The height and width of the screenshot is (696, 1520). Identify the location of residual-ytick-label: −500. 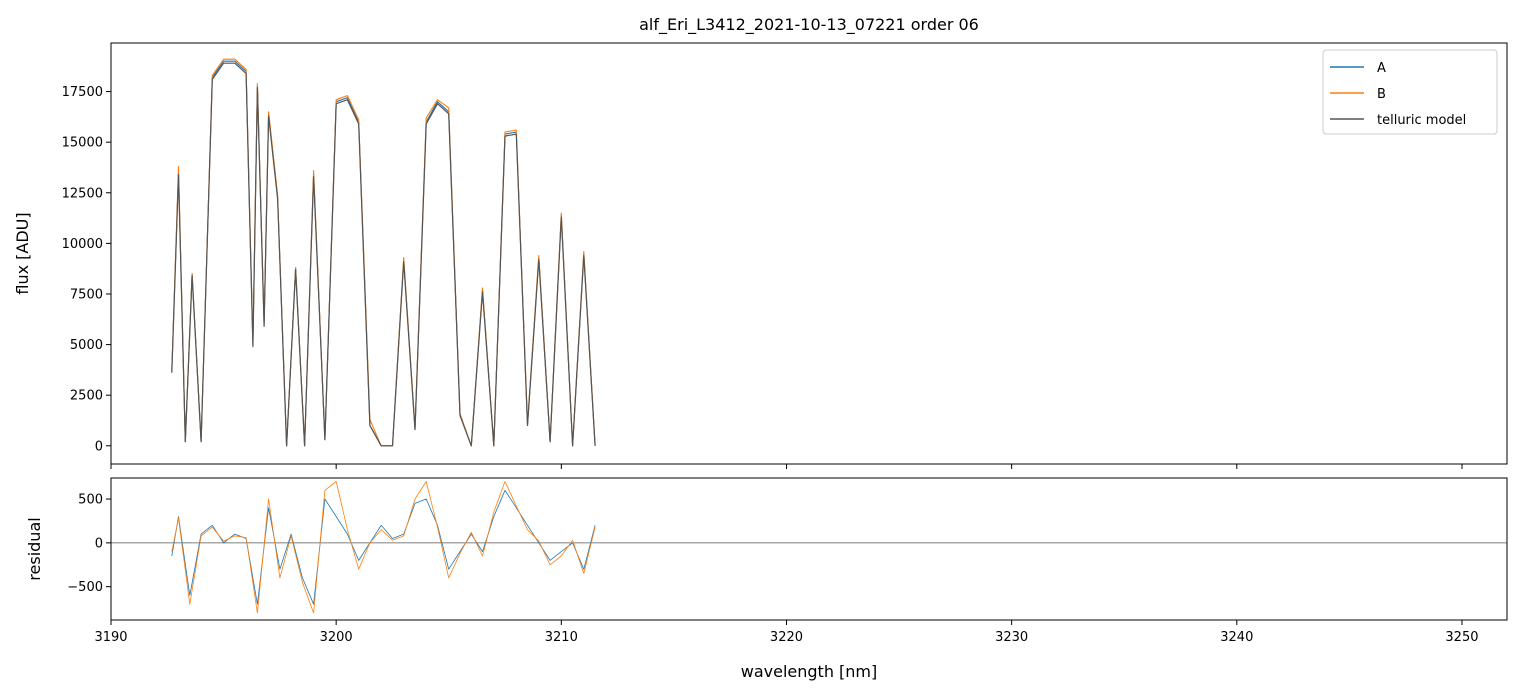
(85, 587).